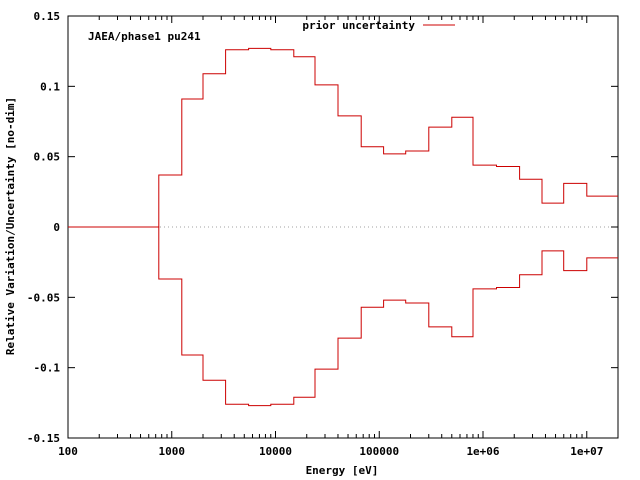  What do you see at coordinates (47, 157) in the screenshot?
I see `y-tick-label: 0.05` at bounding box center [47, 157].